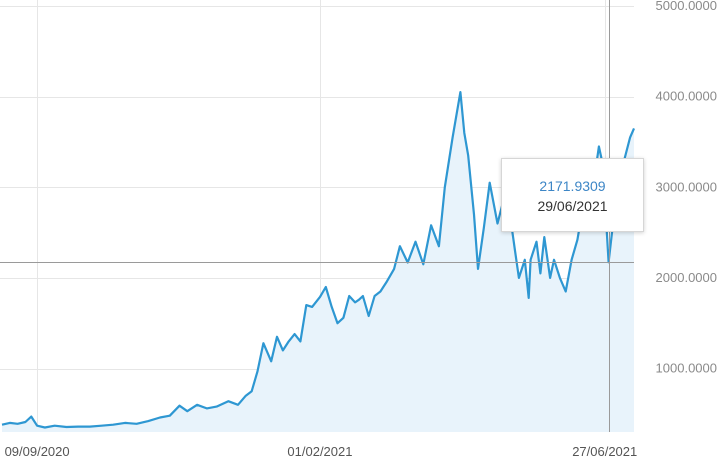  What do you see at coordinates (686, 6) in the screenshot?
I see `y-tick-label: 5000.0000` at bounding box center [686, 6].